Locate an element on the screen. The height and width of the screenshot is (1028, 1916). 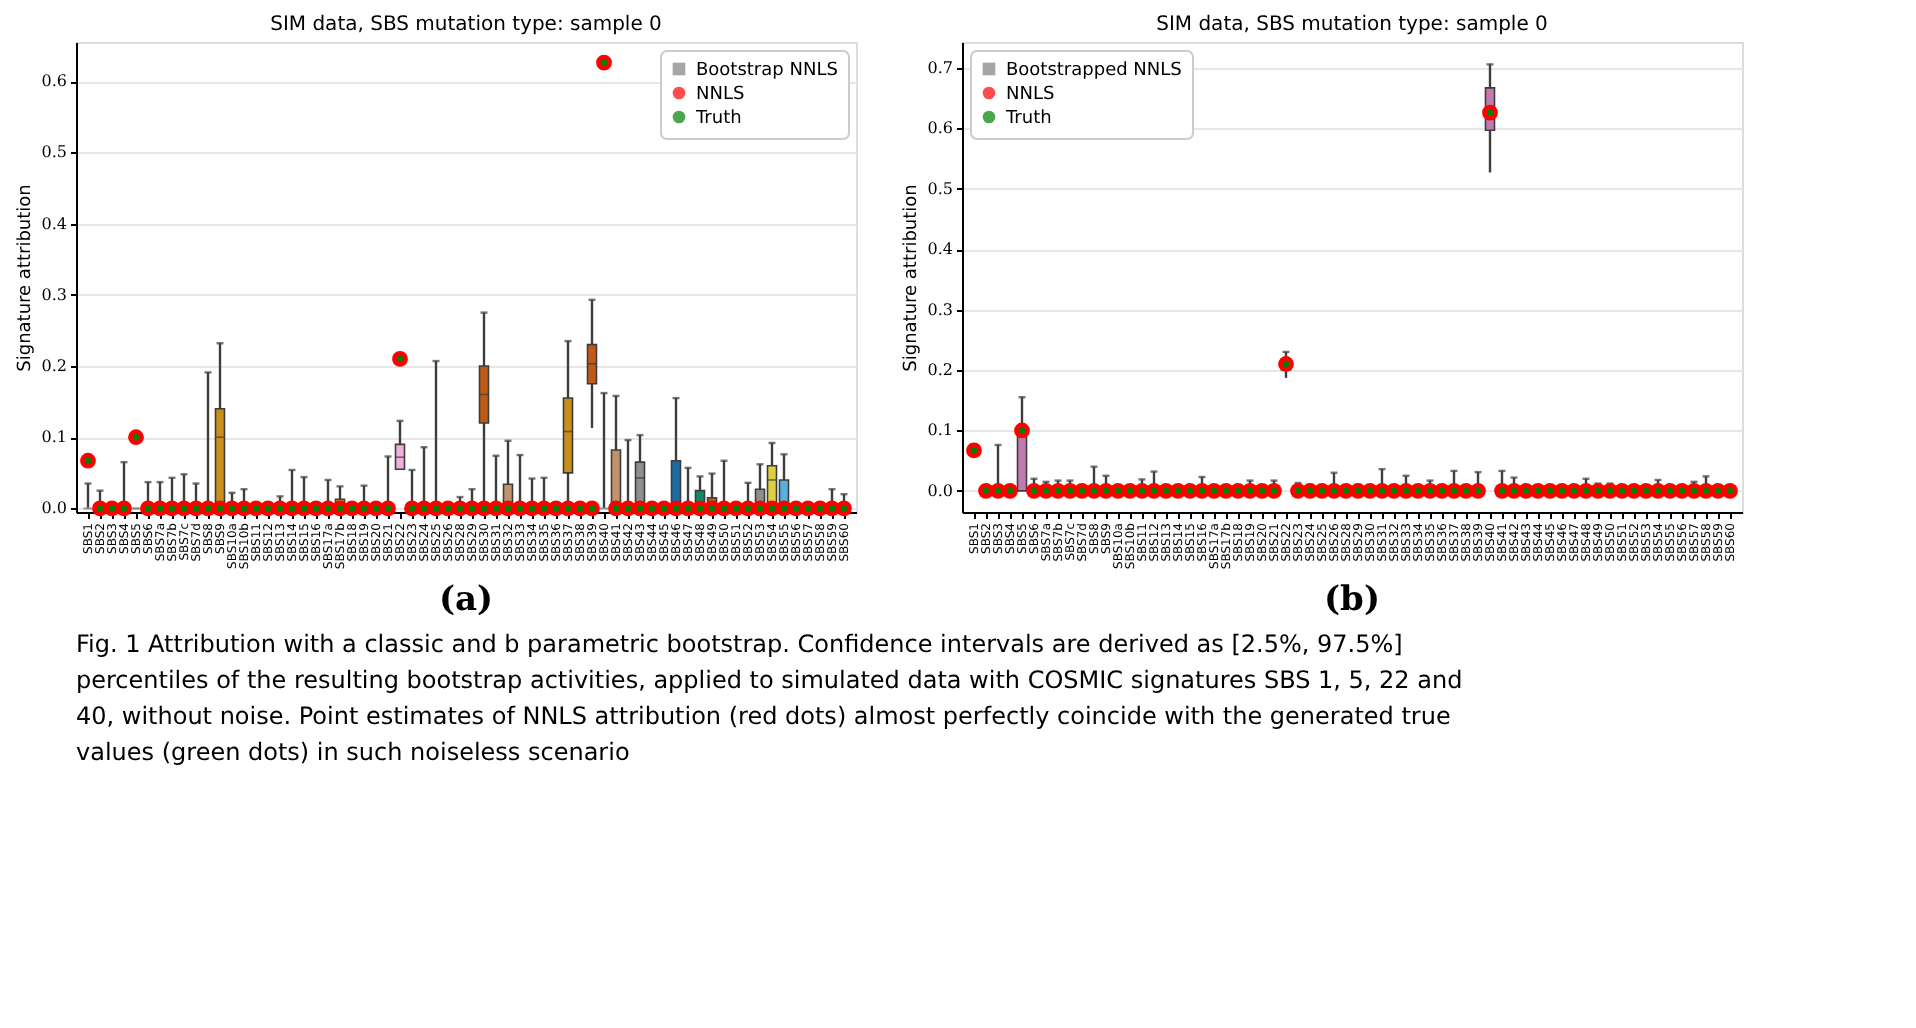
legend-label: Bootstrap NNLS is located at coordinates (767, 71).